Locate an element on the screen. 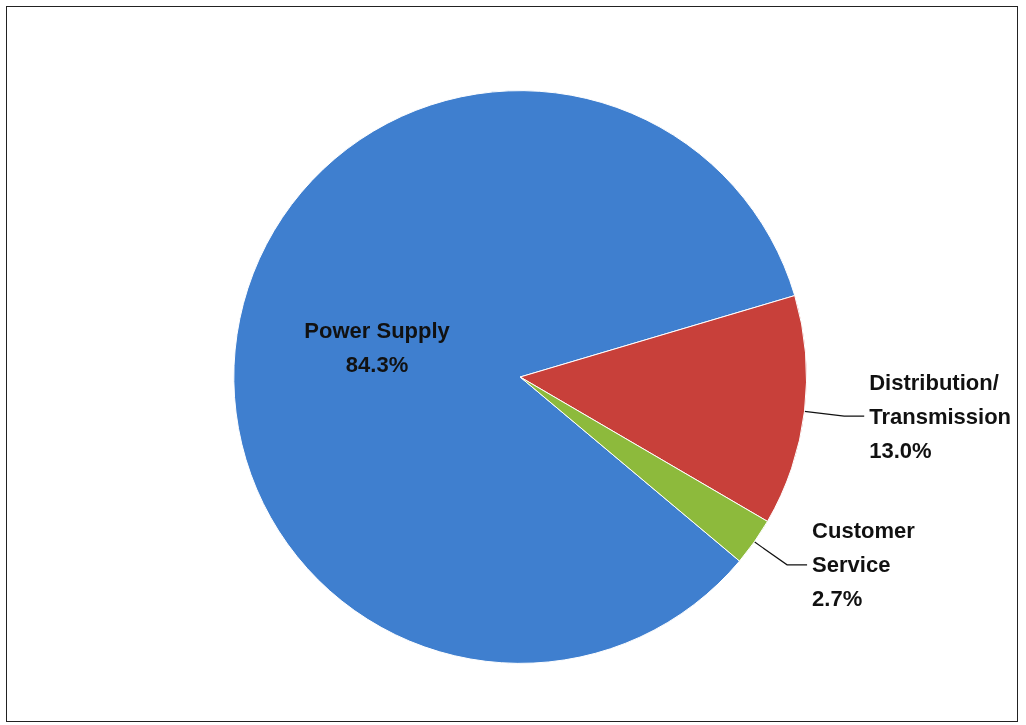 The image size is (1026, 725). data-label: 13.0% is located at coordinates (900, 450).